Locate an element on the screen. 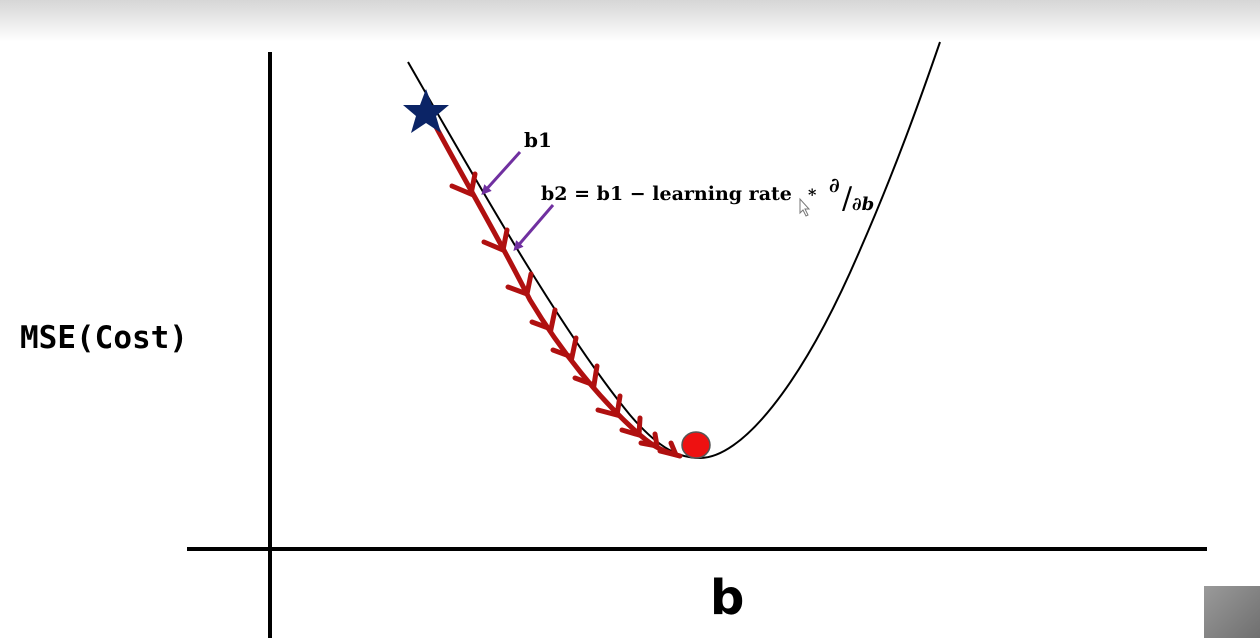 The width and height of the screenshot is (1260, 638). descent-step-markers is located at coordinates (565, 315).